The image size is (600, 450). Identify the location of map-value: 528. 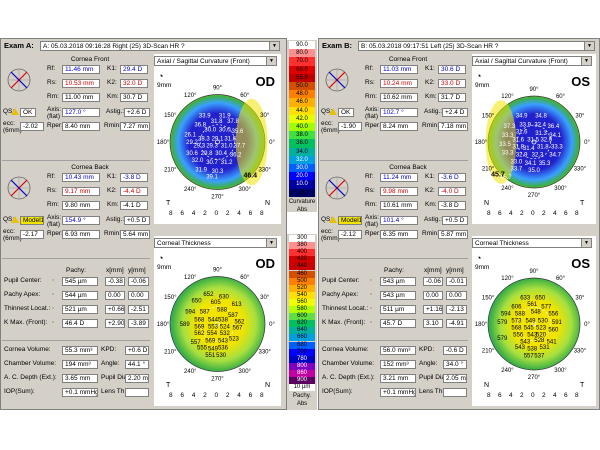
(539, 341).